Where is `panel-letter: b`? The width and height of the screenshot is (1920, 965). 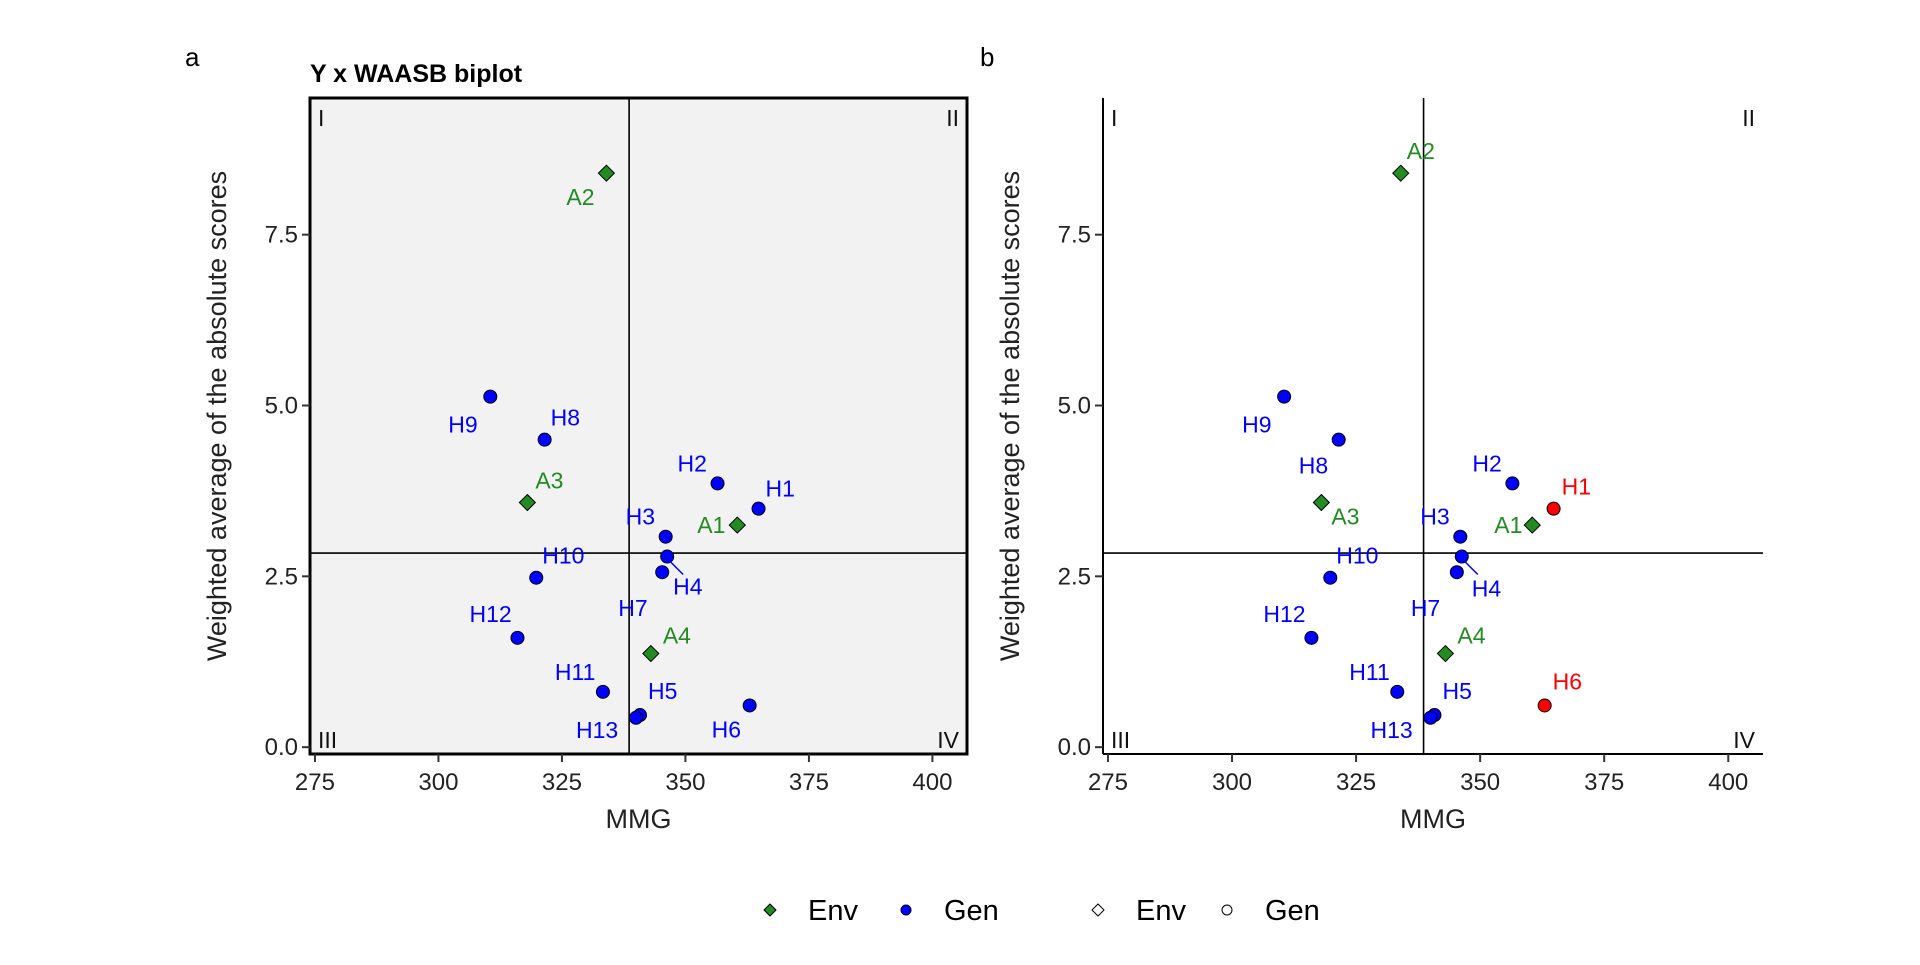 panel-letter: b is located at coordinates (987, 57).